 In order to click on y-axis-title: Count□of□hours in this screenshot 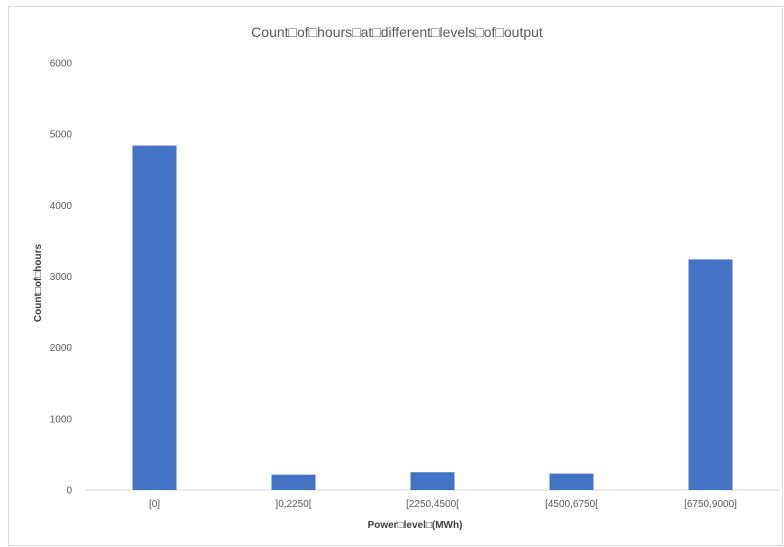, I will do `click(38, 282)`.